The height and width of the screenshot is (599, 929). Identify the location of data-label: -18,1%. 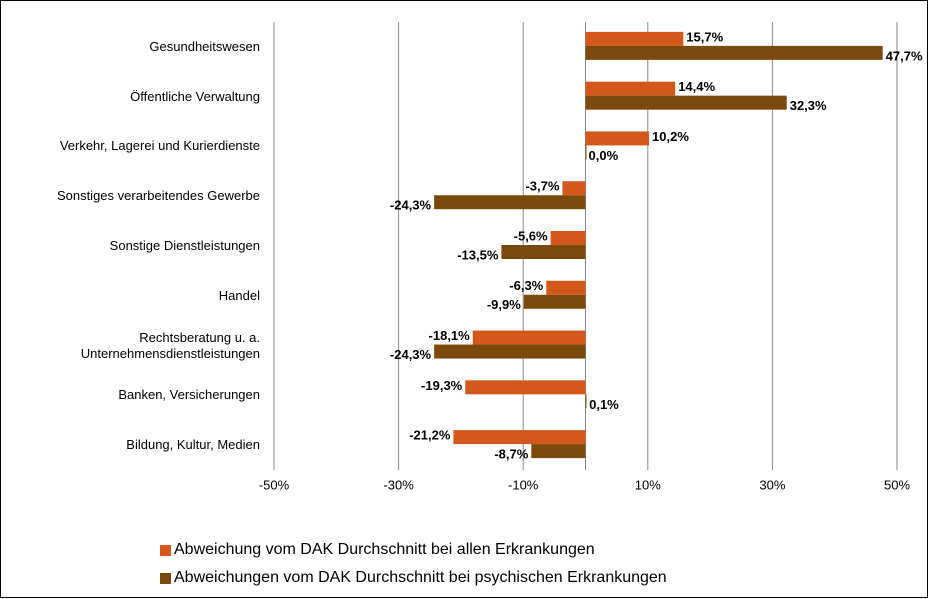
(450, 335).